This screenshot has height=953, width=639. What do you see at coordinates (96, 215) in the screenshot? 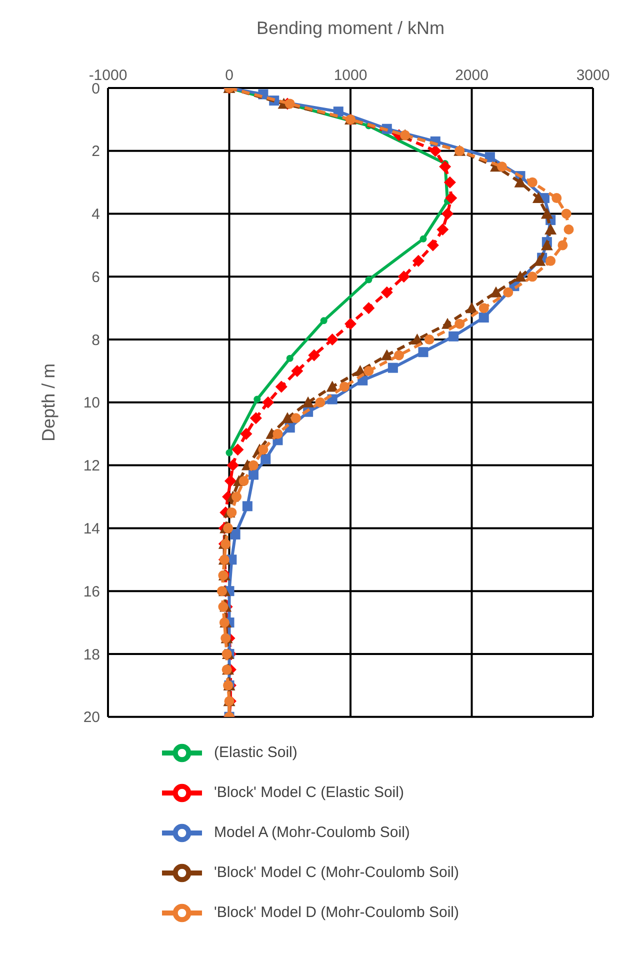
I see `y-tick-label: 4` at bounding box center [96, 215].